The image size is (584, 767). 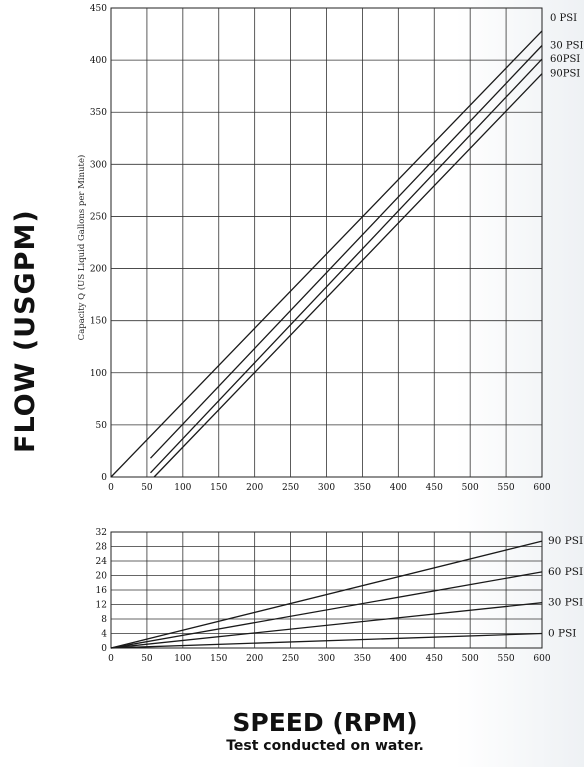 I want to click on top-series-label-90psi: 90PSI, so click(x=565, y=74).